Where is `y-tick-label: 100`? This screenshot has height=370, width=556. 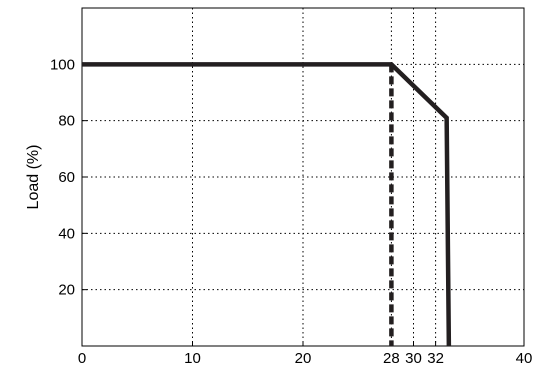 y-tick-label: 100 is located at coordinates (62, 64).